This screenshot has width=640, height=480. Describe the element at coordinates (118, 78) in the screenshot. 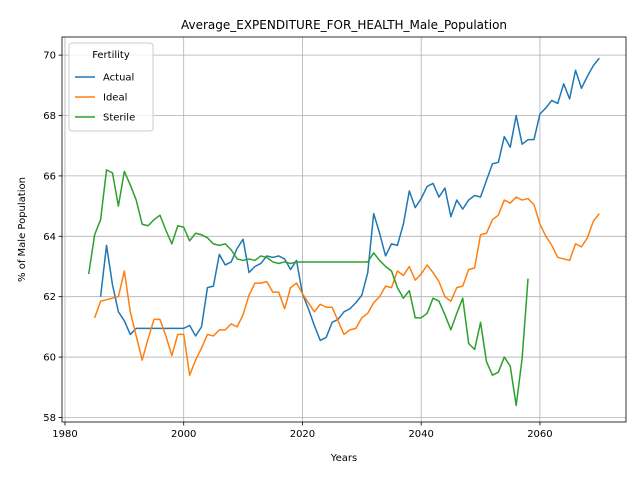

I see `legend-label-actual: Actual` at that location.